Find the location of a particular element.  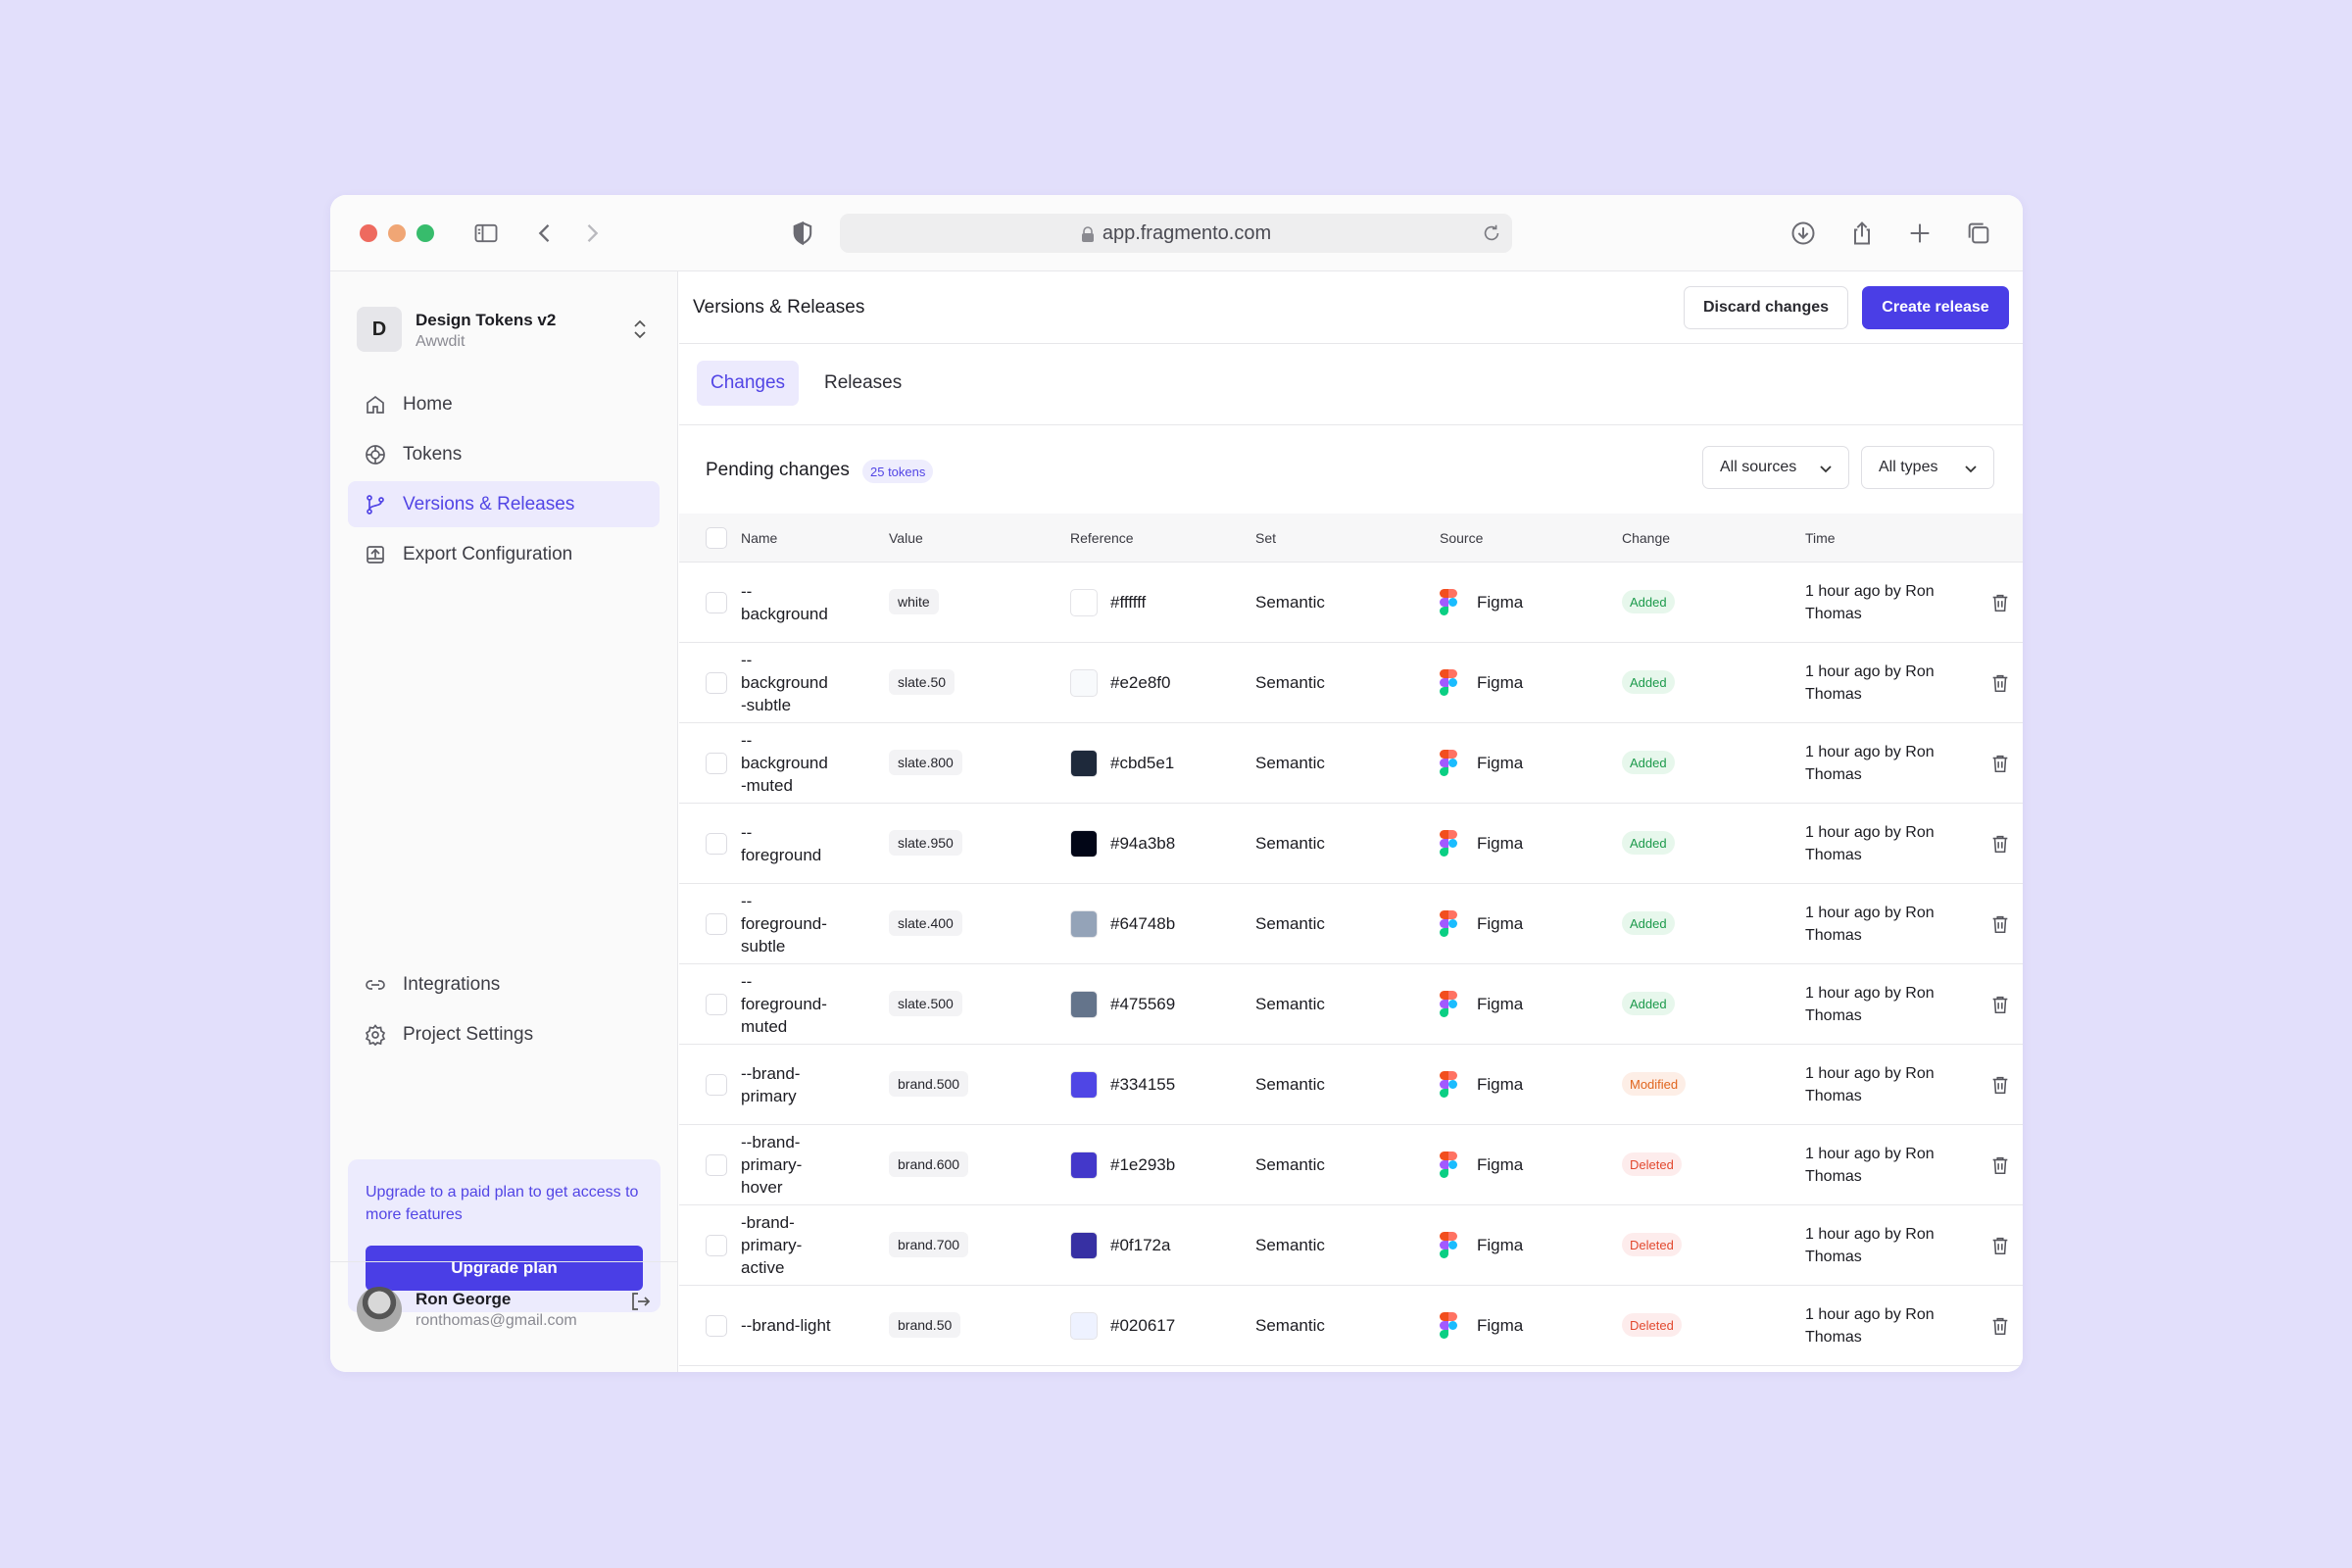

column-header-time: Time is located at coordinates (1820, 538).